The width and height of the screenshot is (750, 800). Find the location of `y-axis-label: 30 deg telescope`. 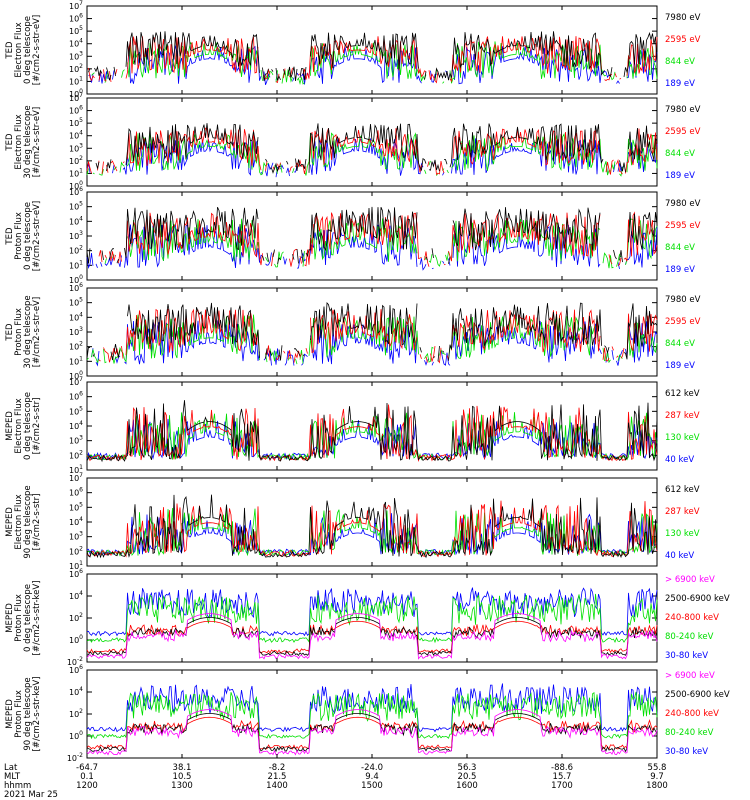

y-axis-label: 30 deg telescope is located at coordinates (28, 331).